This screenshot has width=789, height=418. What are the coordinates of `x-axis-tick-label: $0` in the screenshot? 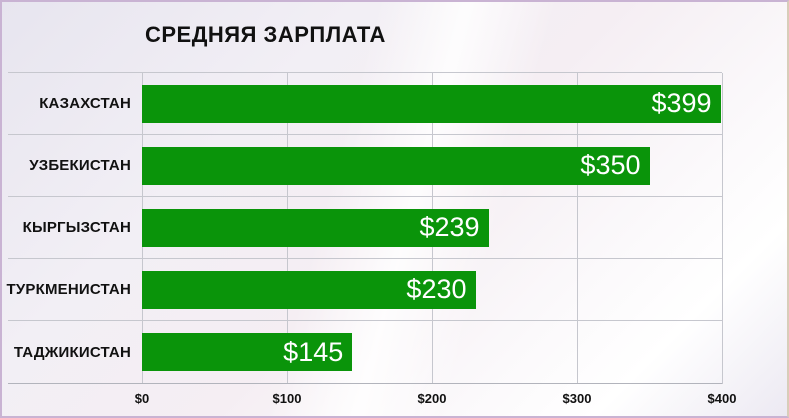 It's located at (142, 398).